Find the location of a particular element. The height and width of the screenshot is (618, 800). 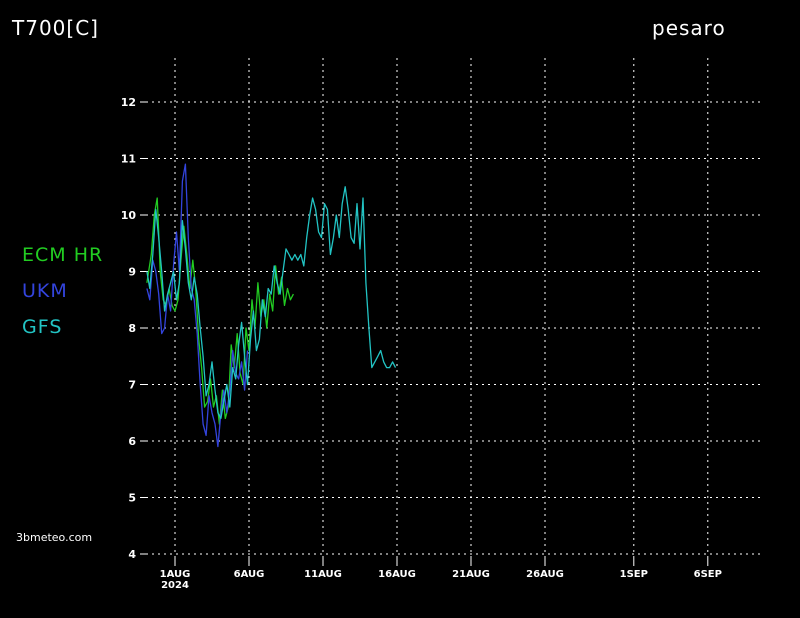

series-line-gfs is located at coordinates (271, 303).